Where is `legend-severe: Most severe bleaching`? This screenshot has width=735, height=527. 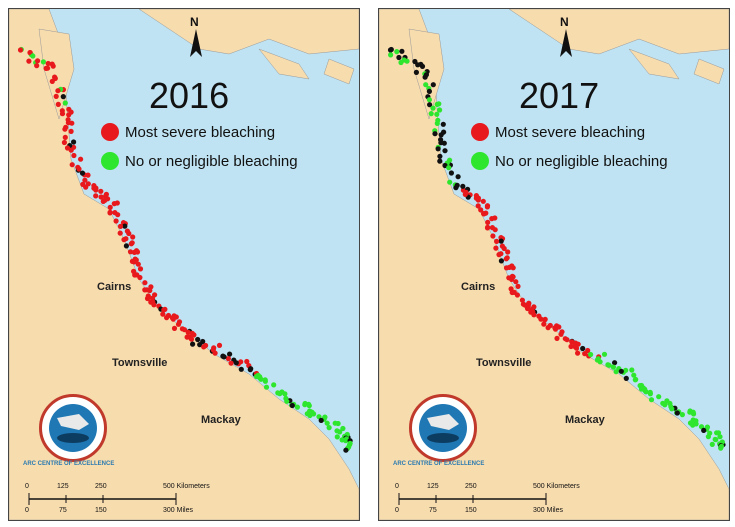 legend-severe: Most severe bleaching is located at coordinates (558, 132).